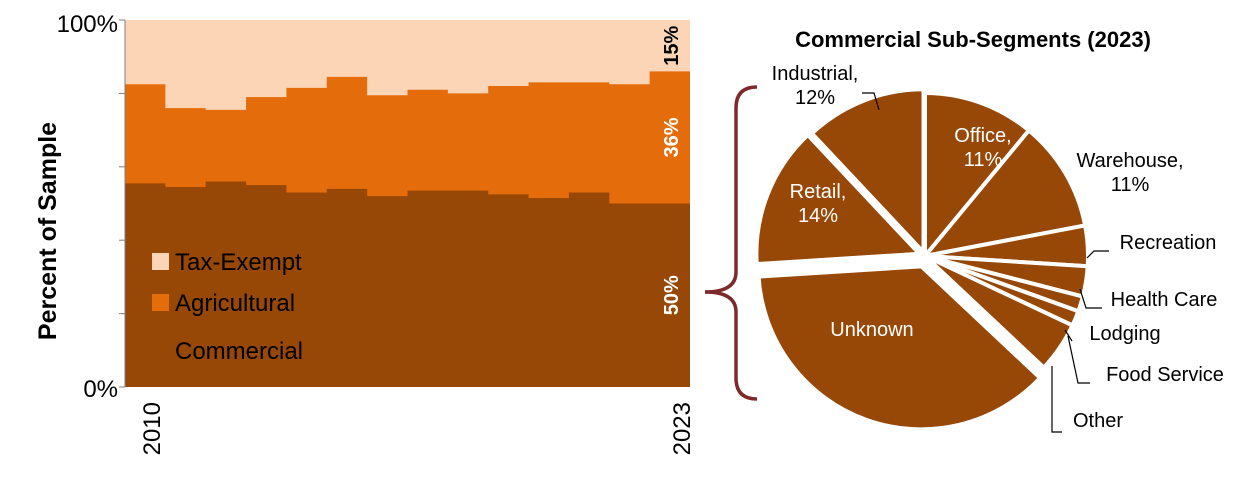 The image size is (1243, 483). Describe the element at coordinates (1124, 334) in the screenshot. I see `pie-label-lodging: Lodging` at that location.